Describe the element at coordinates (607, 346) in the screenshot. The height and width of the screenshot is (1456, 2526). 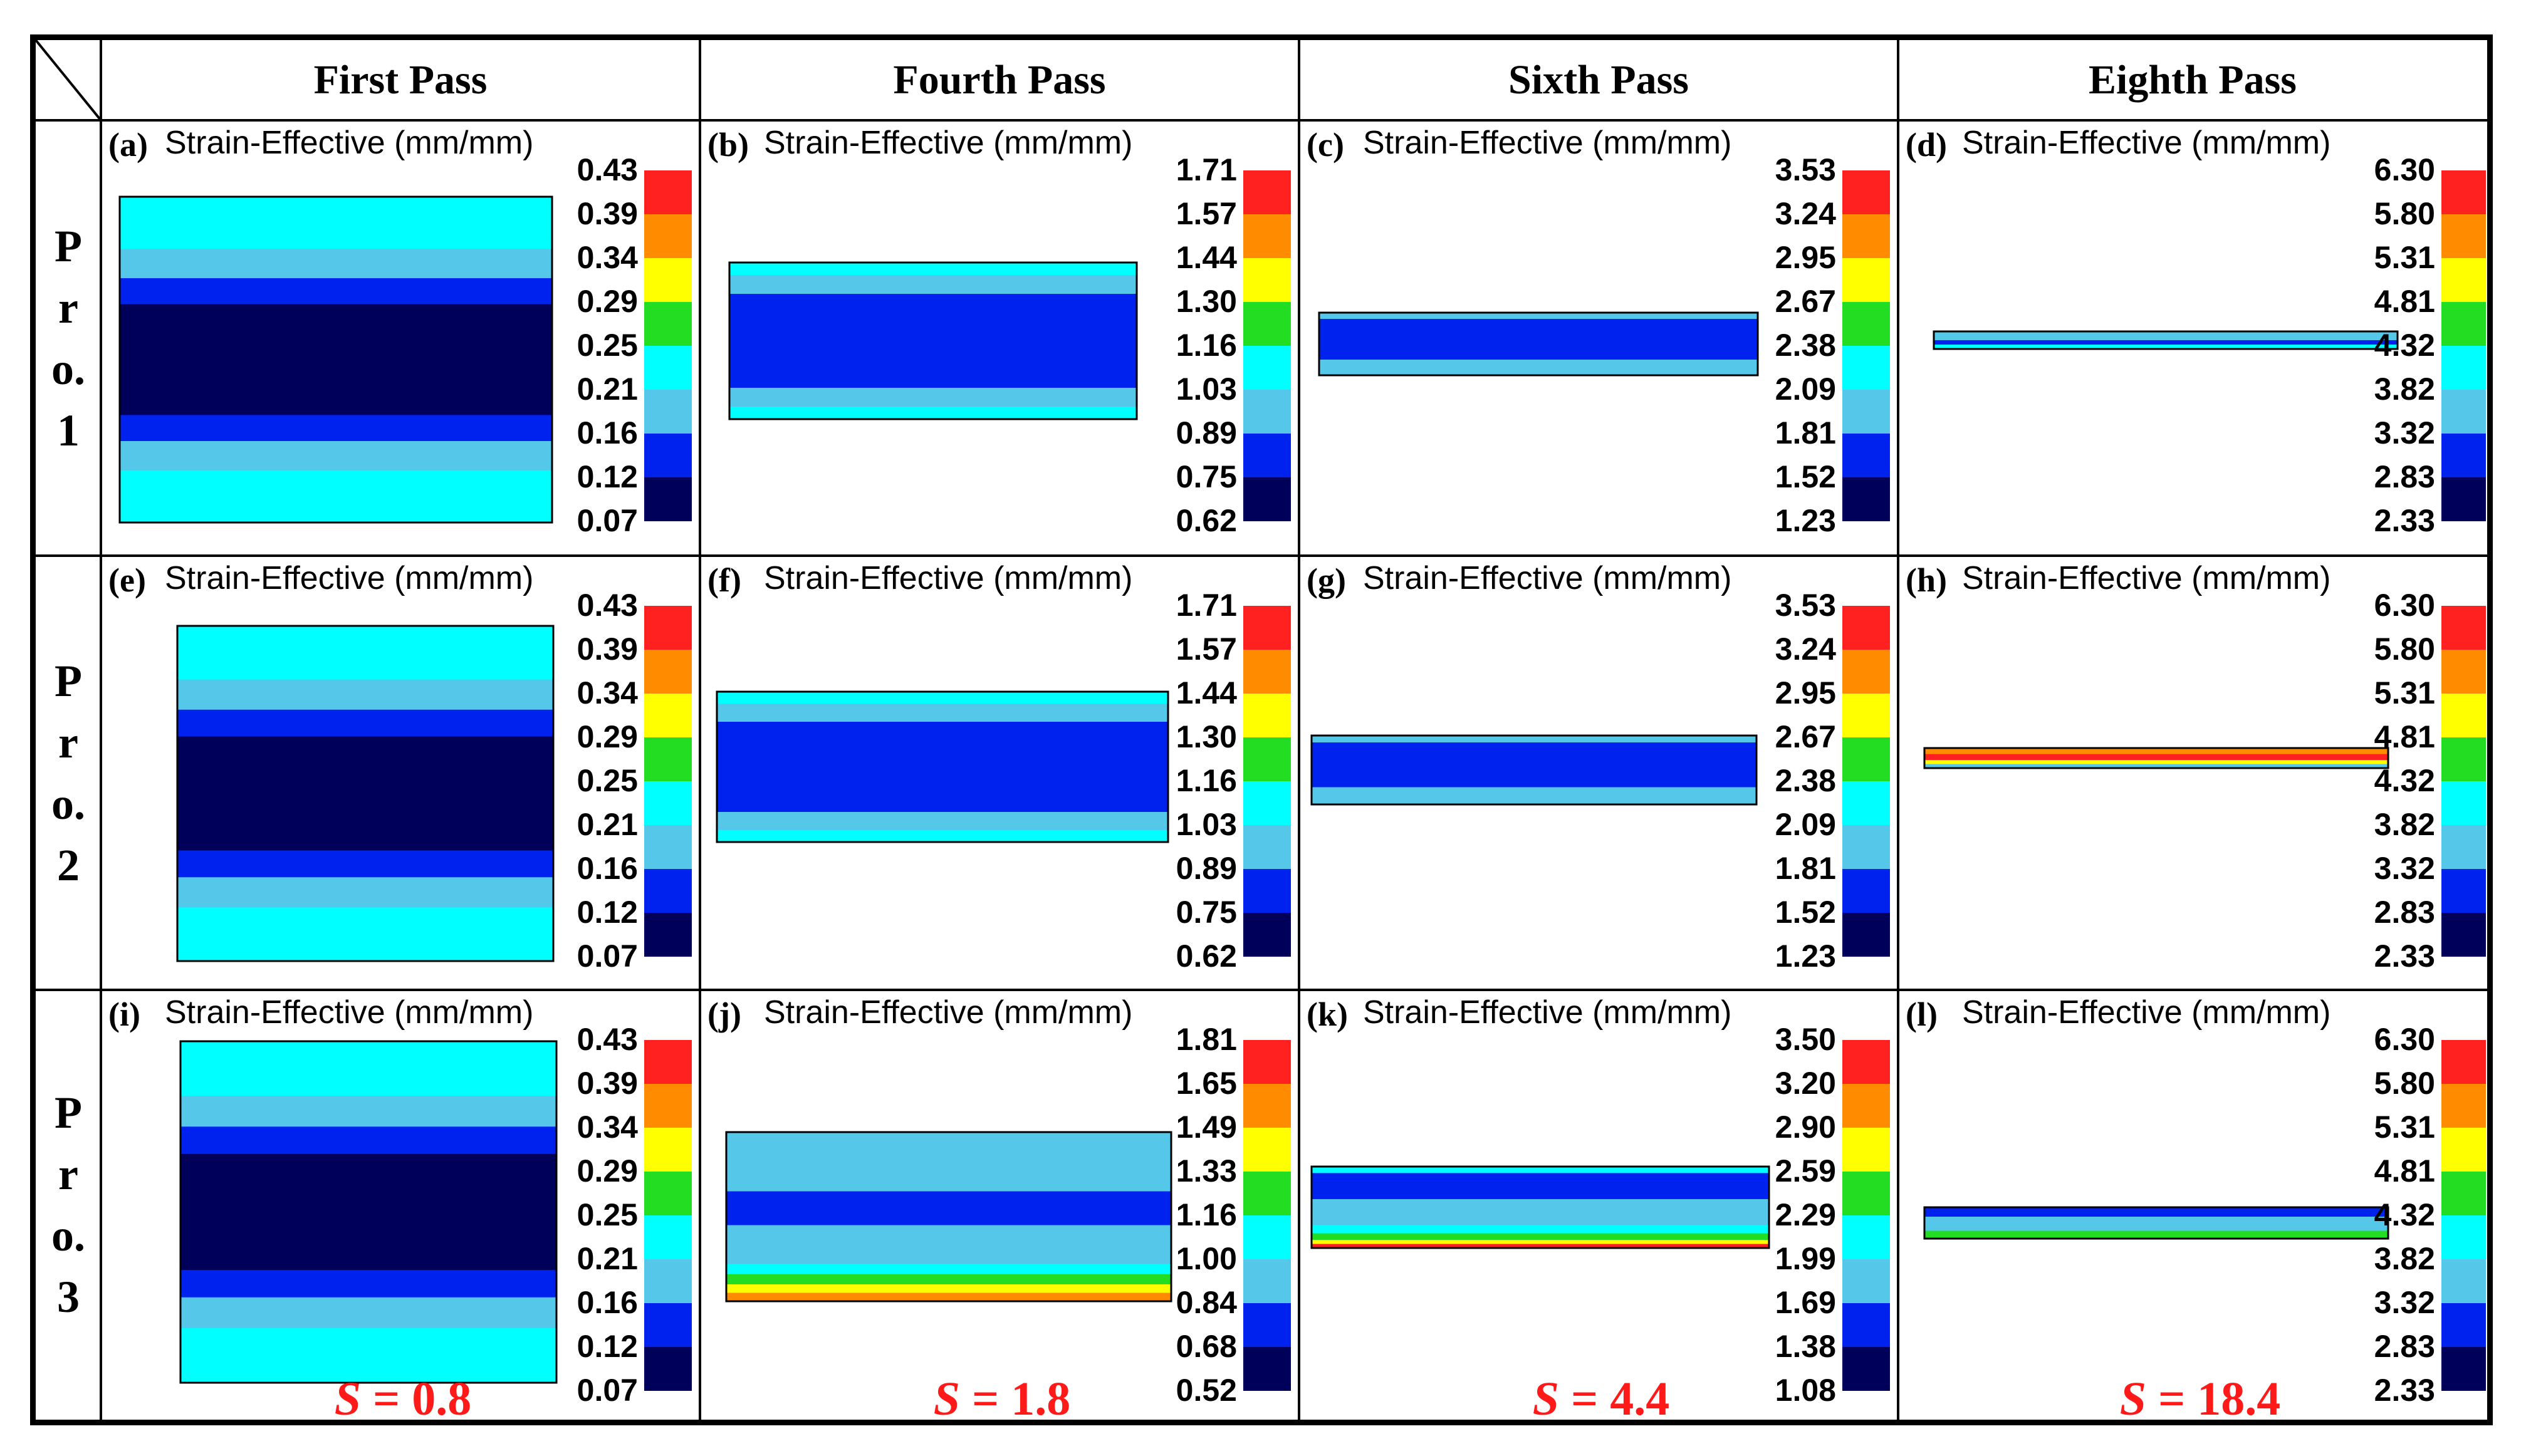
I see `colorbar-tick-label: 0.25` at that location.